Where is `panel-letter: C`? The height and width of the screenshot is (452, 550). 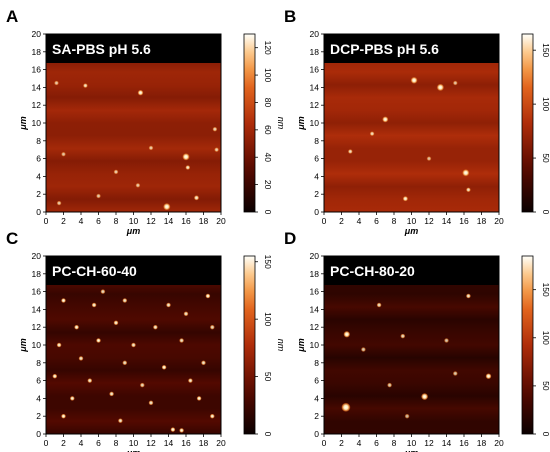 panel-letter: C is located at coordinates (12, 238).